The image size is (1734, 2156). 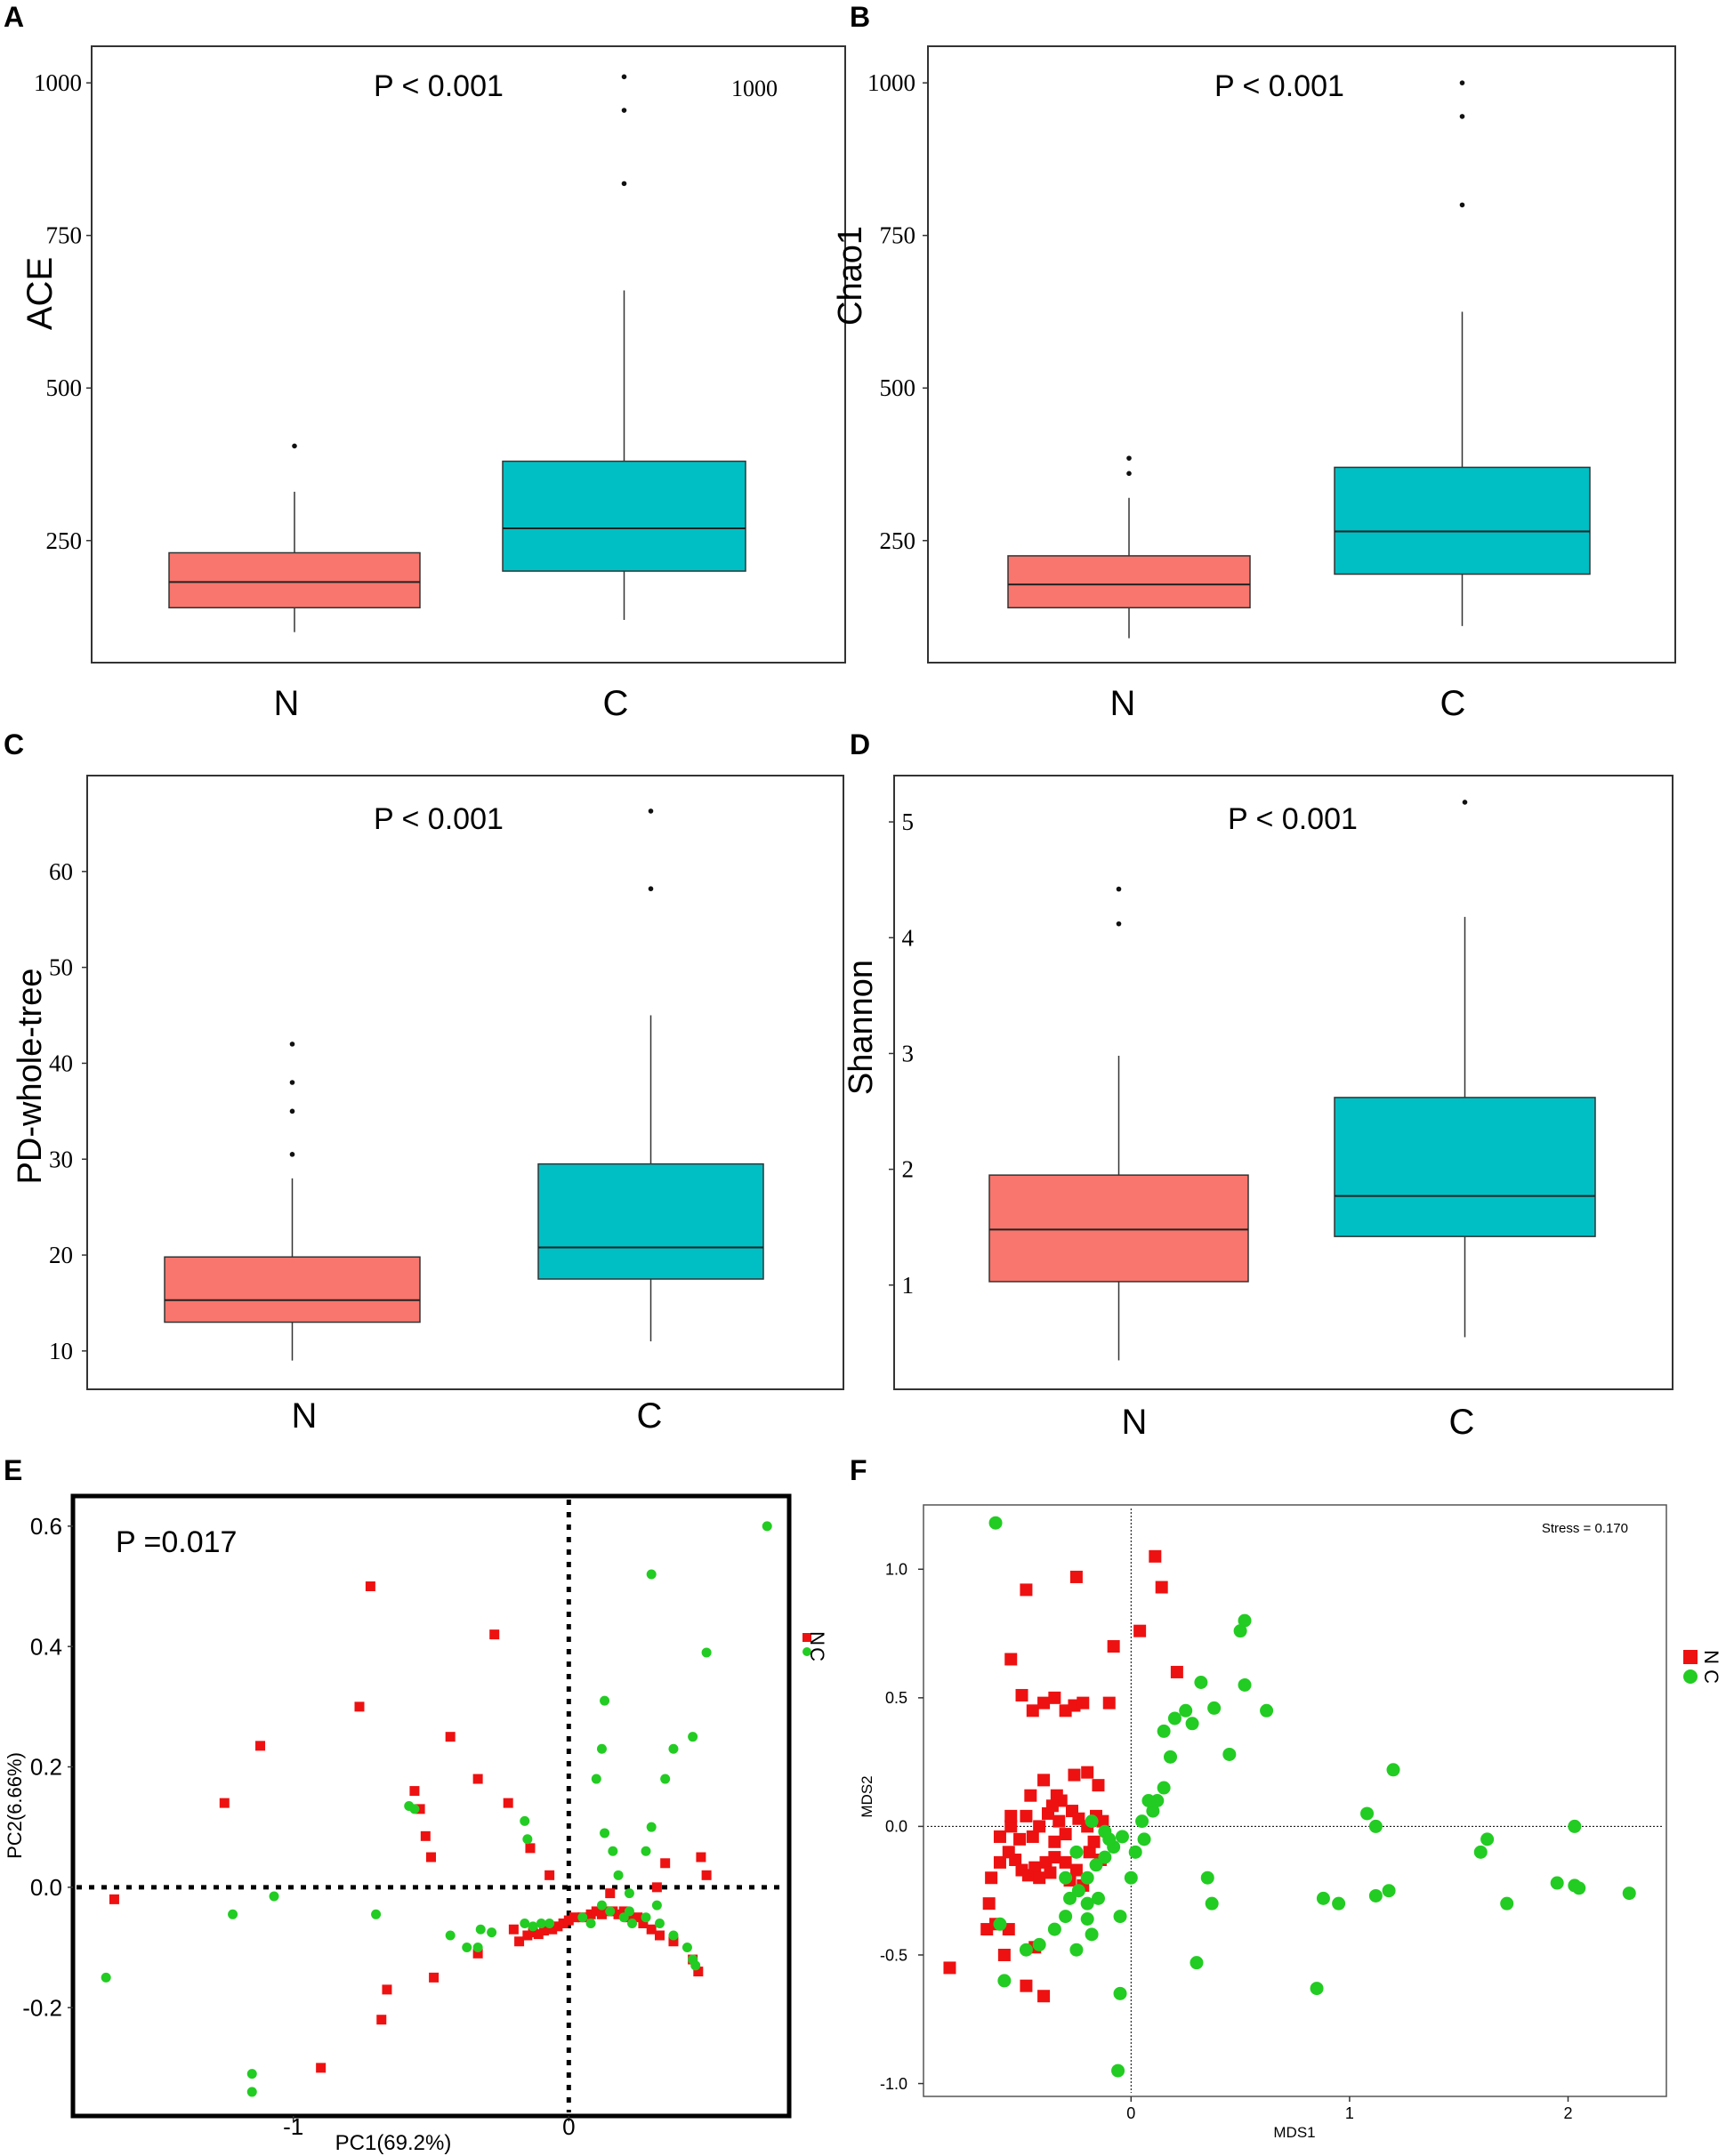 What do you see at coordinates (433, 384) in the screenshot?
I see `panel-a-ace-boxplot: P < 0.001 1000 ACE 250 500 750 1000 N C` at bounding box center [433, 384].